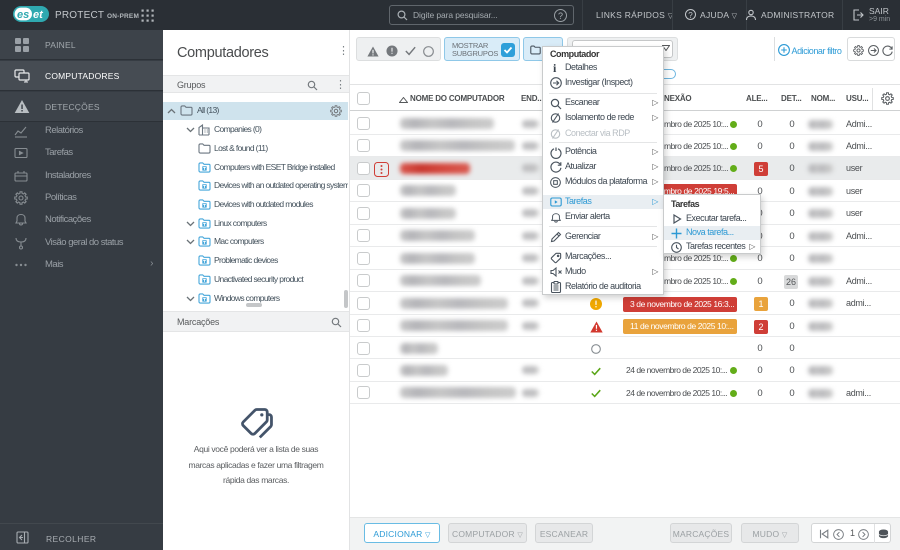 This screenshot has width=900, height=550. What do you see at coordinates (38, 15) in the screenshot?
I see `svg-text: et` at bounding box center [38, 15].